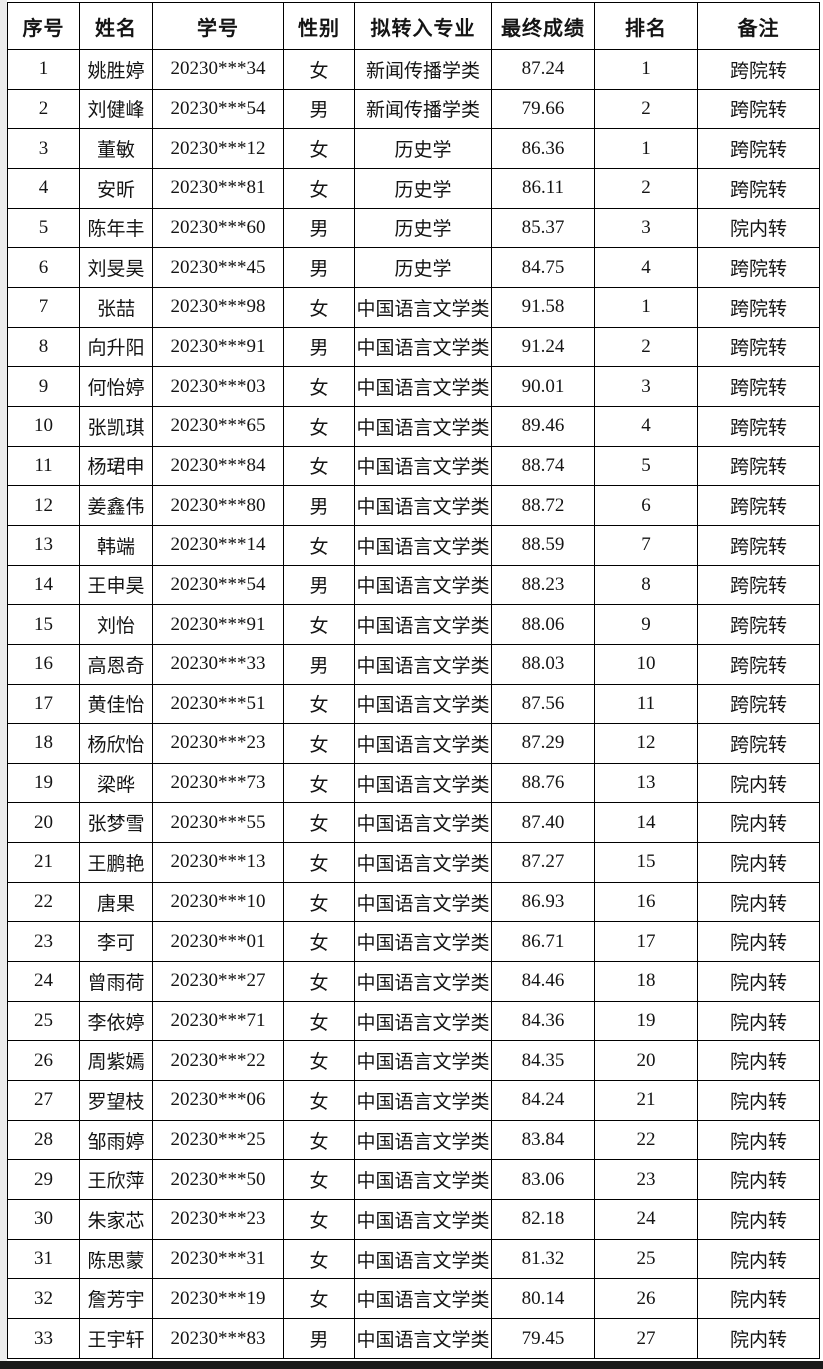 The height and width of the screenshot is (1369, 823). What do you see at coordinates (43, 981) in the screenshot?
I see `cell-no: 24` at bounding box center [43, 981].